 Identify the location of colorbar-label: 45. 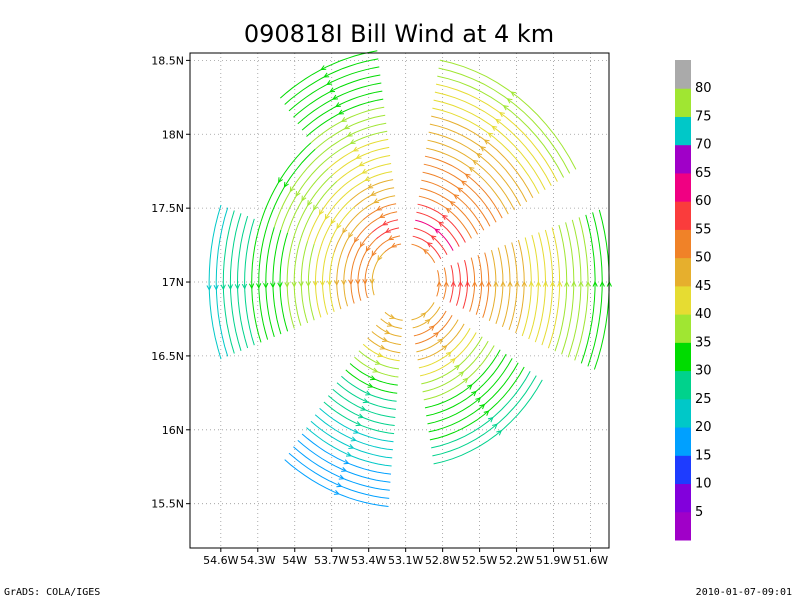
(703, 286).